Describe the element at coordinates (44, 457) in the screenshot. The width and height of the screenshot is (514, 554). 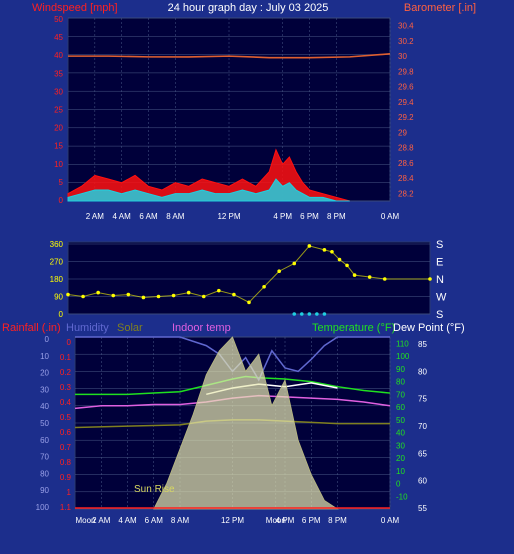
I see `panel3-humidity-tick-label: 70` at that location.